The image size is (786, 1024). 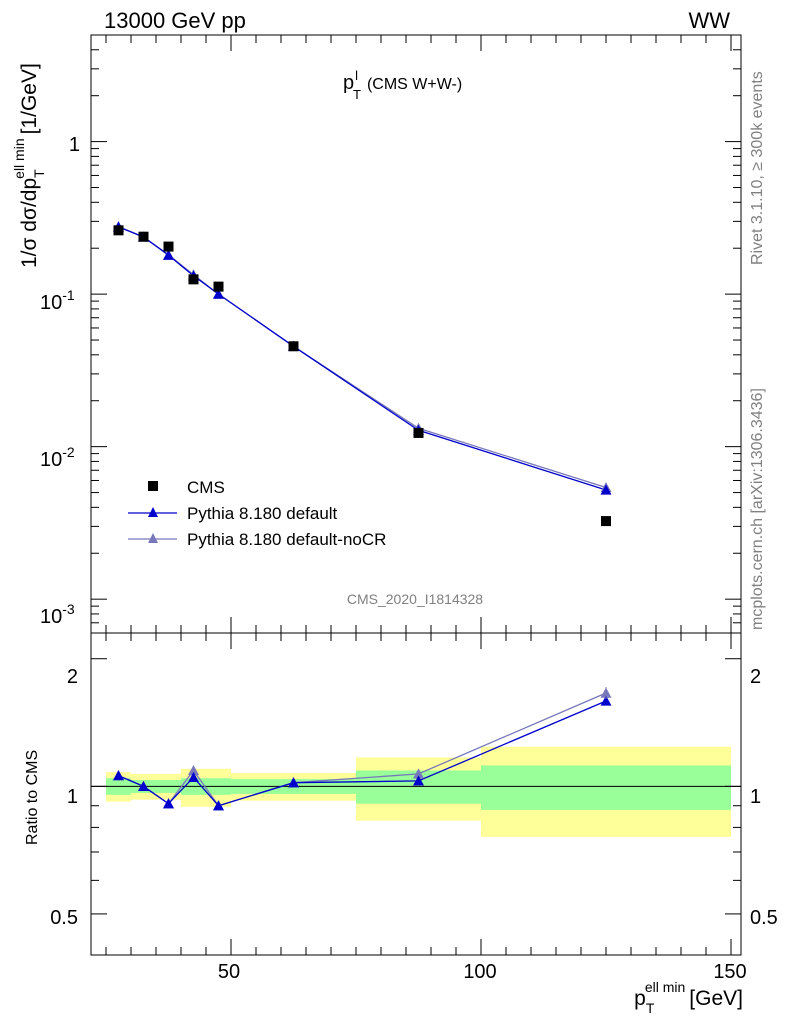 I want to click on rivet-label: Rivet 3.1.10, ≥ 300k events, so click(x=757, y=168).